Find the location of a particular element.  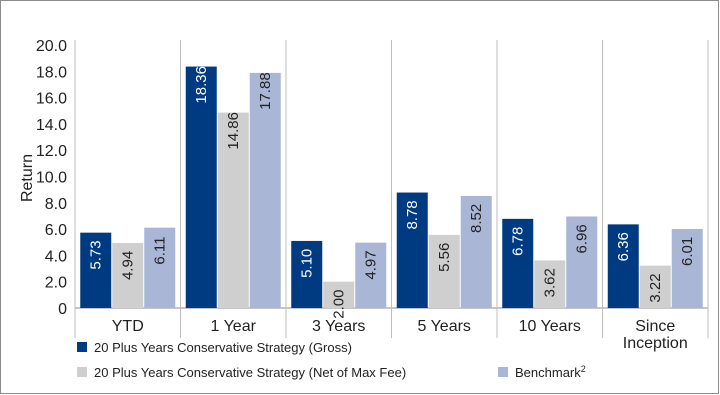

bar-value-label: 5.10 is located at coordinates (307, 263).